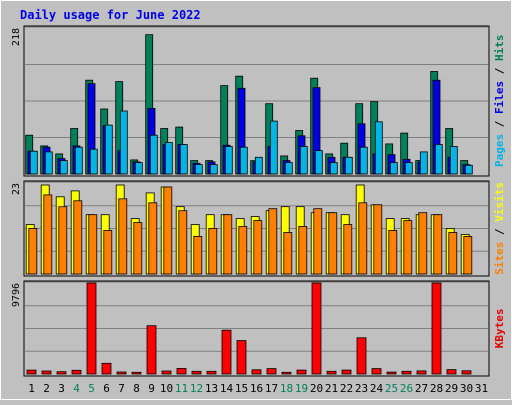 Image resolution: width=512 pixels, height=405 pixels. Describe the element at coordinates (271, 388) in the screenshot. I see `day-label-17: 17` at that location.